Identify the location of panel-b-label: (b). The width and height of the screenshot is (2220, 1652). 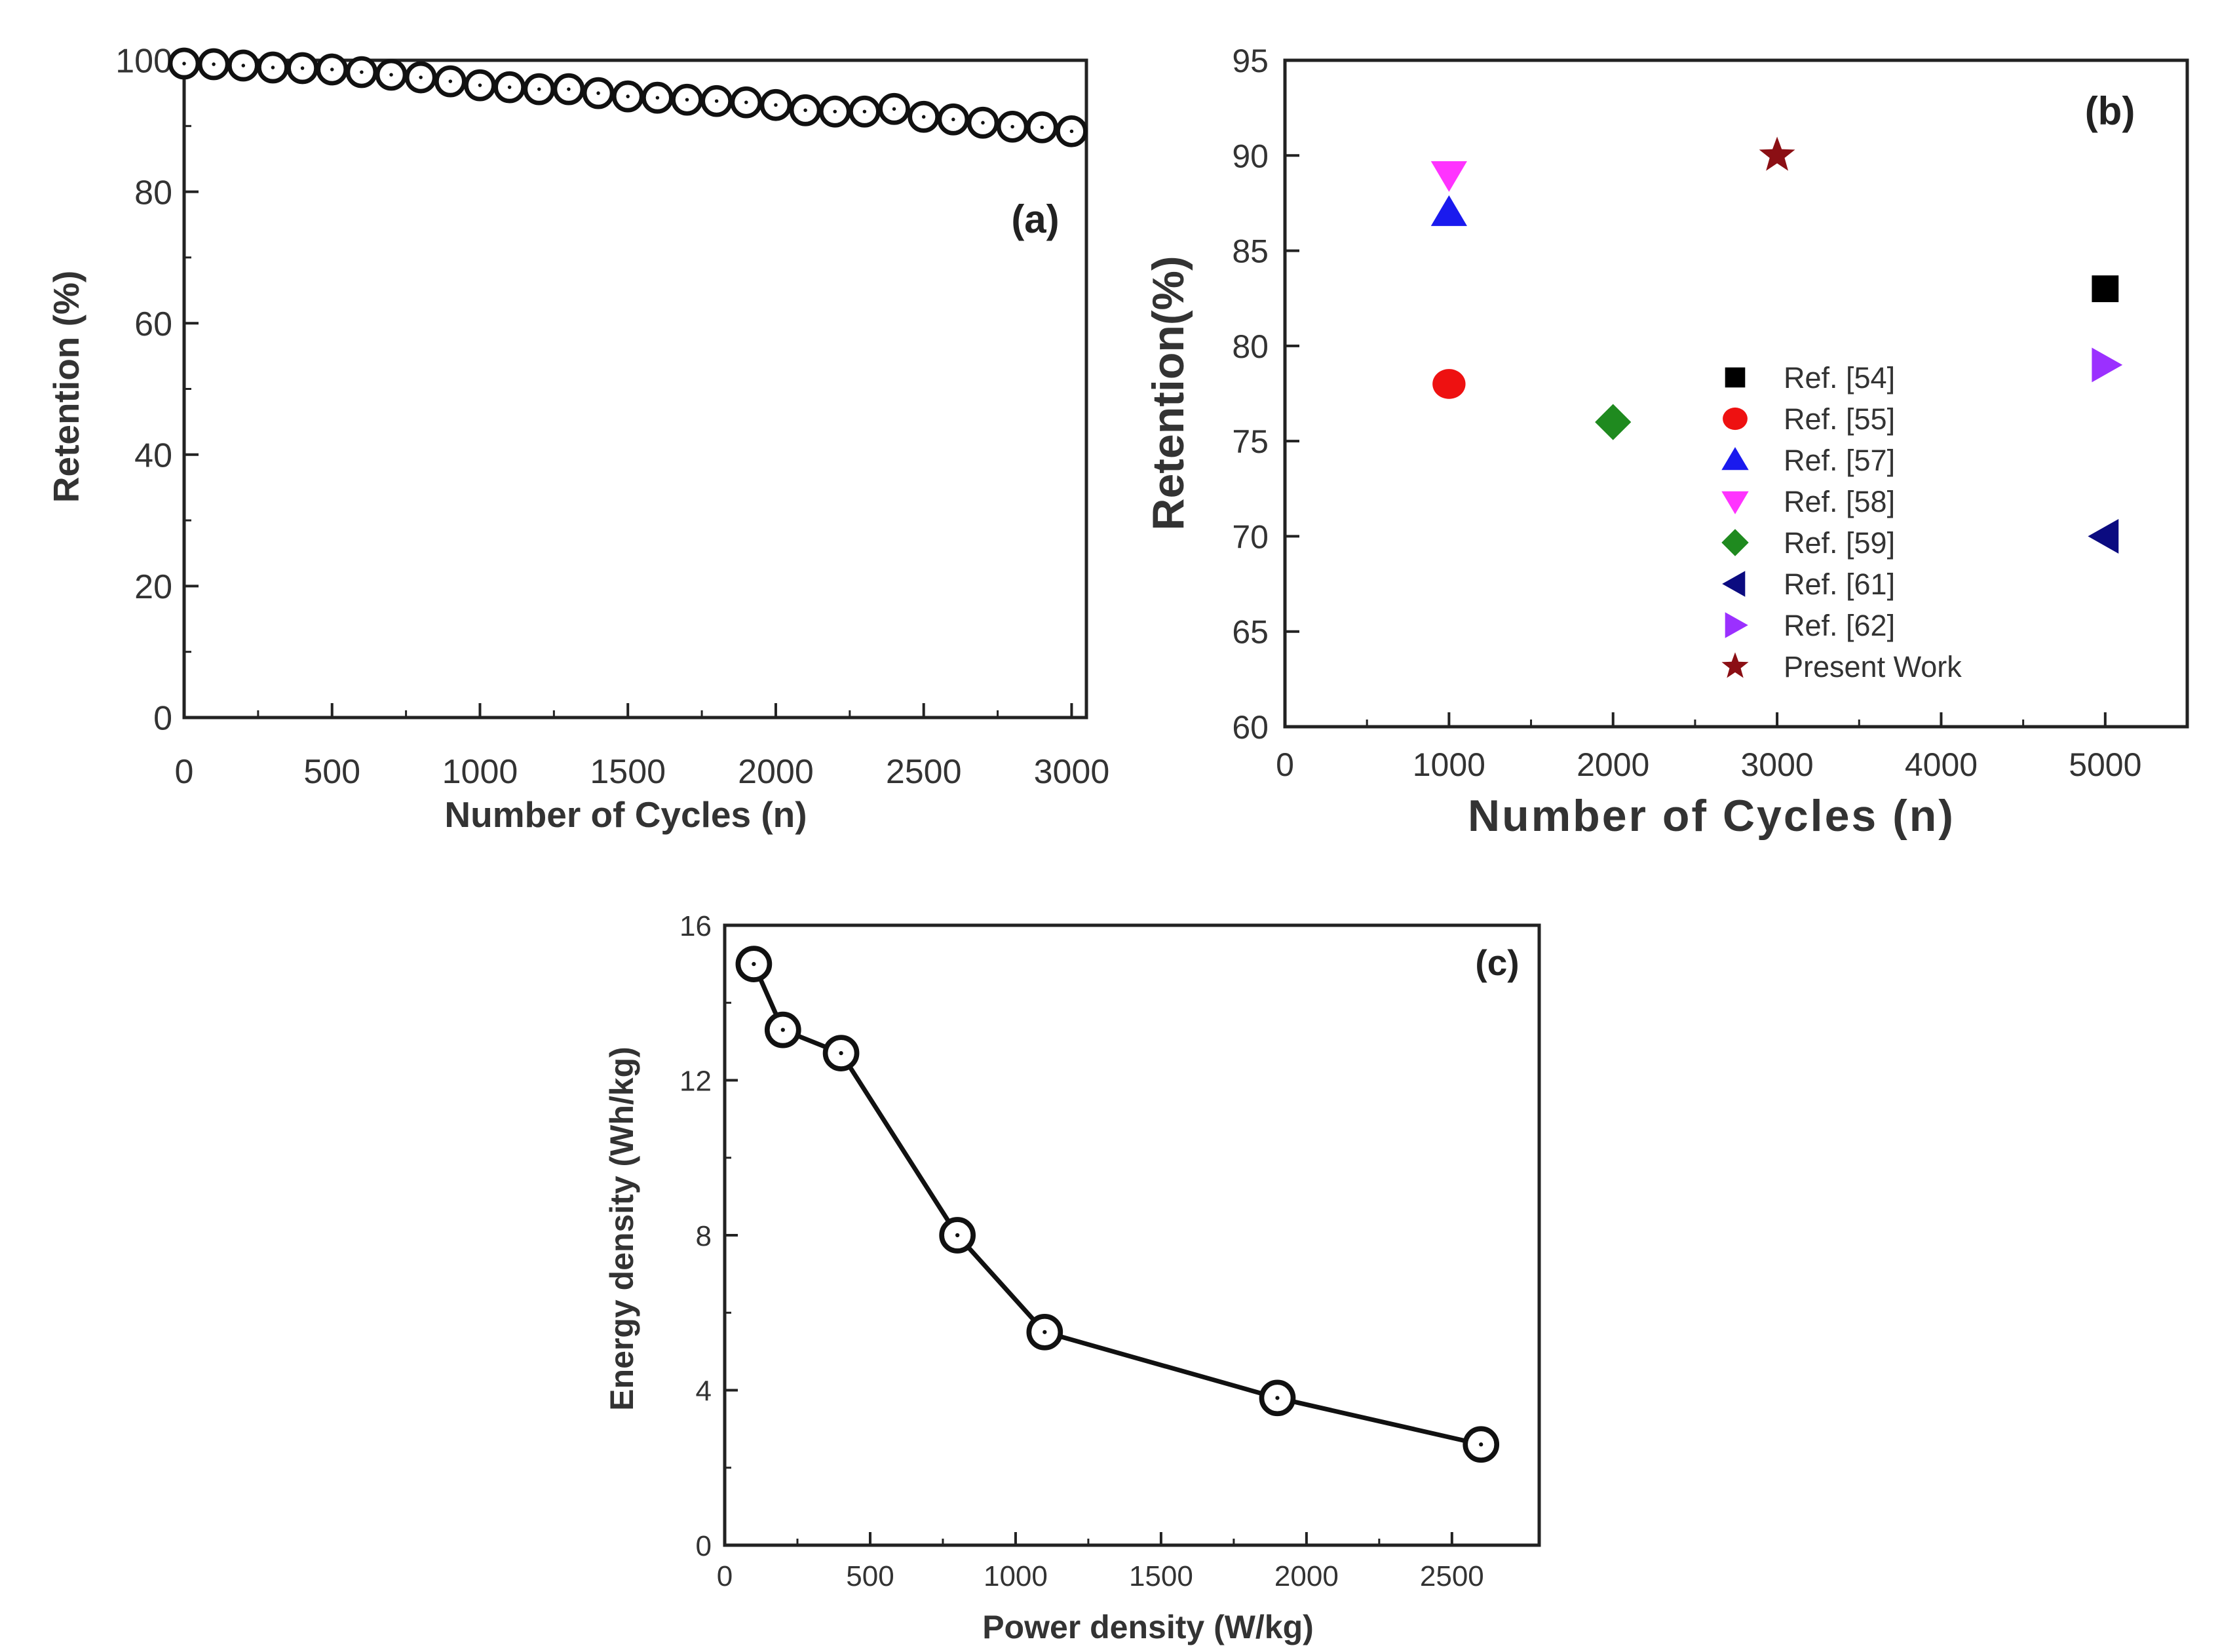
(2110, 111).